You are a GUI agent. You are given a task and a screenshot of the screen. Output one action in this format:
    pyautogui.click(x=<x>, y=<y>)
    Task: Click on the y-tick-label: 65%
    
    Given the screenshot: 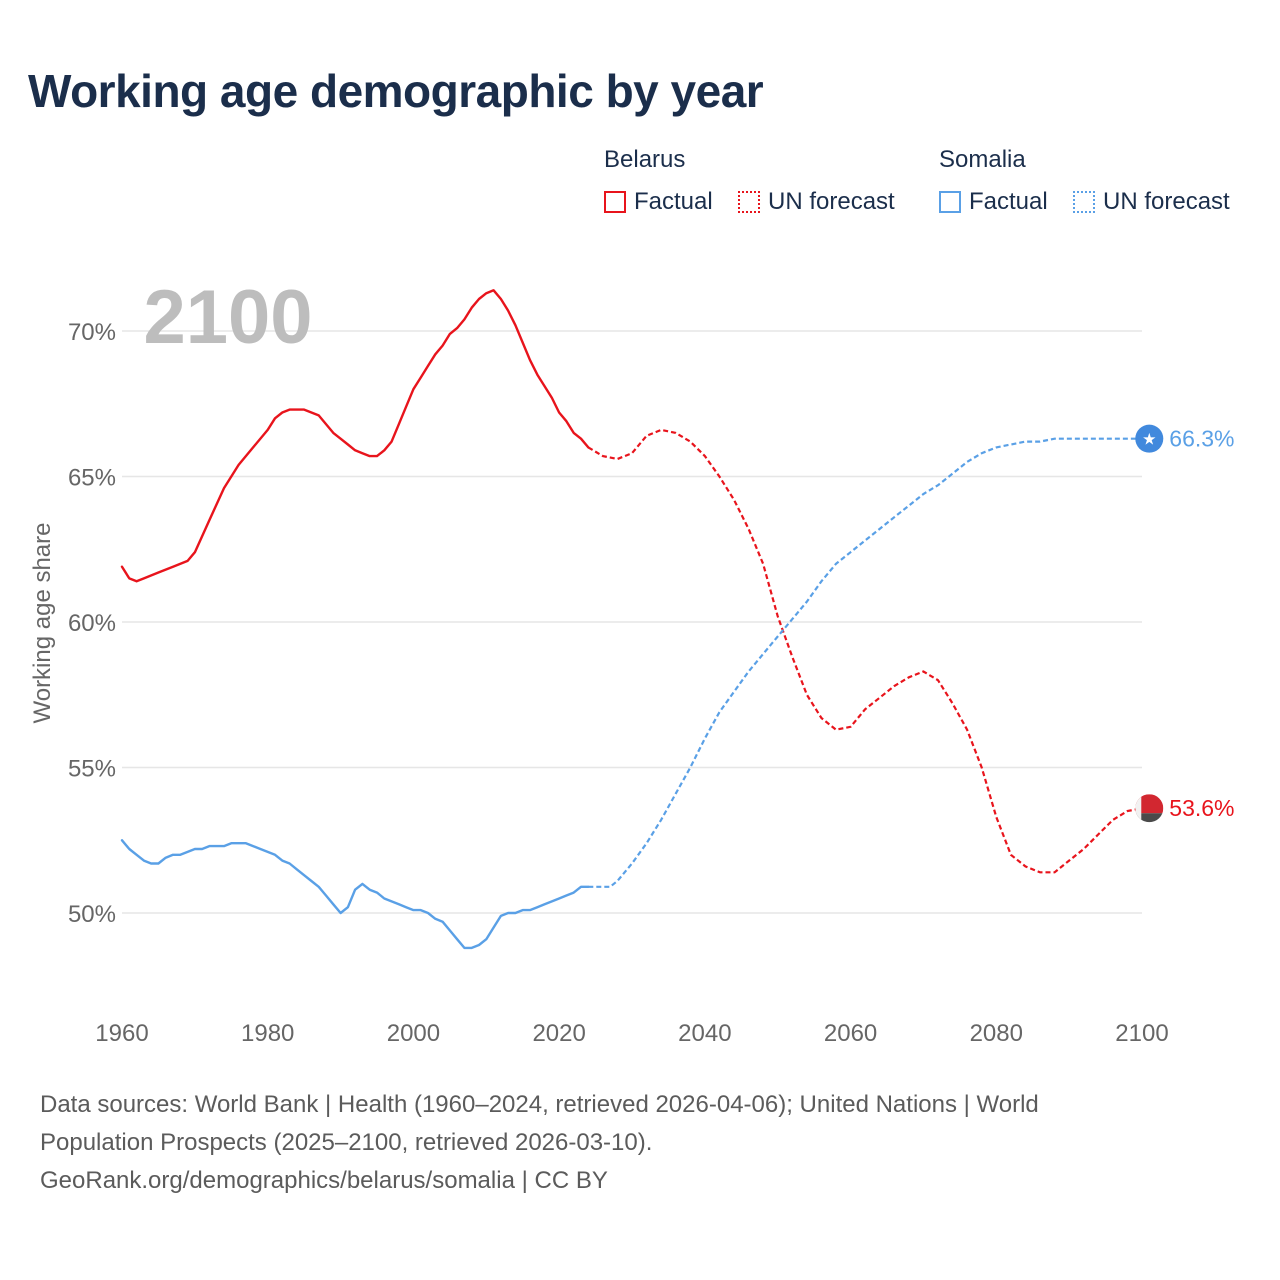 What is the action you would take?
    pyautogui.click(x=92, y=478)
    